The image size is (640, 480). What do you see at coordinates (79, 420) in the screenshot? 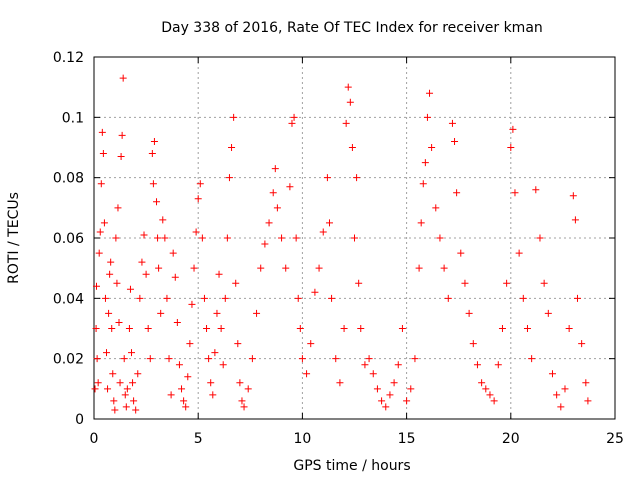
I see `y-tick-label: 0` at bounding box center [79, 420].